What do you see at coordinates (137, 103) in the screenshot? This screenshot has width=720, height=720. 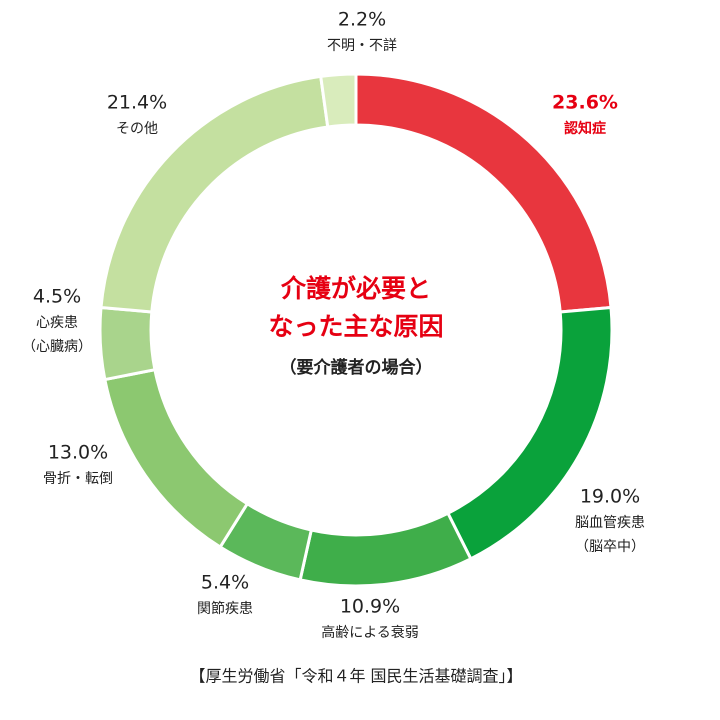 I see `value-label: 21.4%` at bounding box center [137, 103].